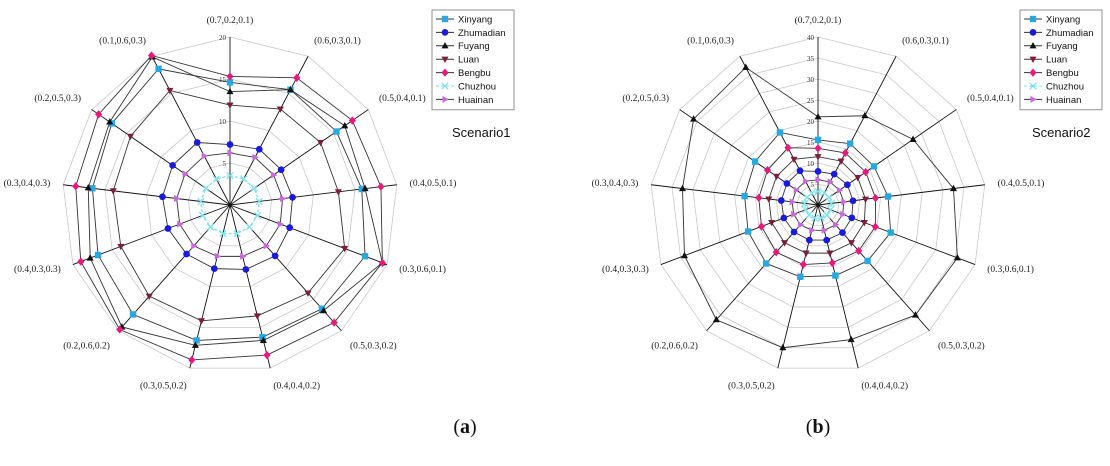  Describe the element at coordinates (481, 132) in the screenshot. I see `scenario-label: Scenario1` at that location.